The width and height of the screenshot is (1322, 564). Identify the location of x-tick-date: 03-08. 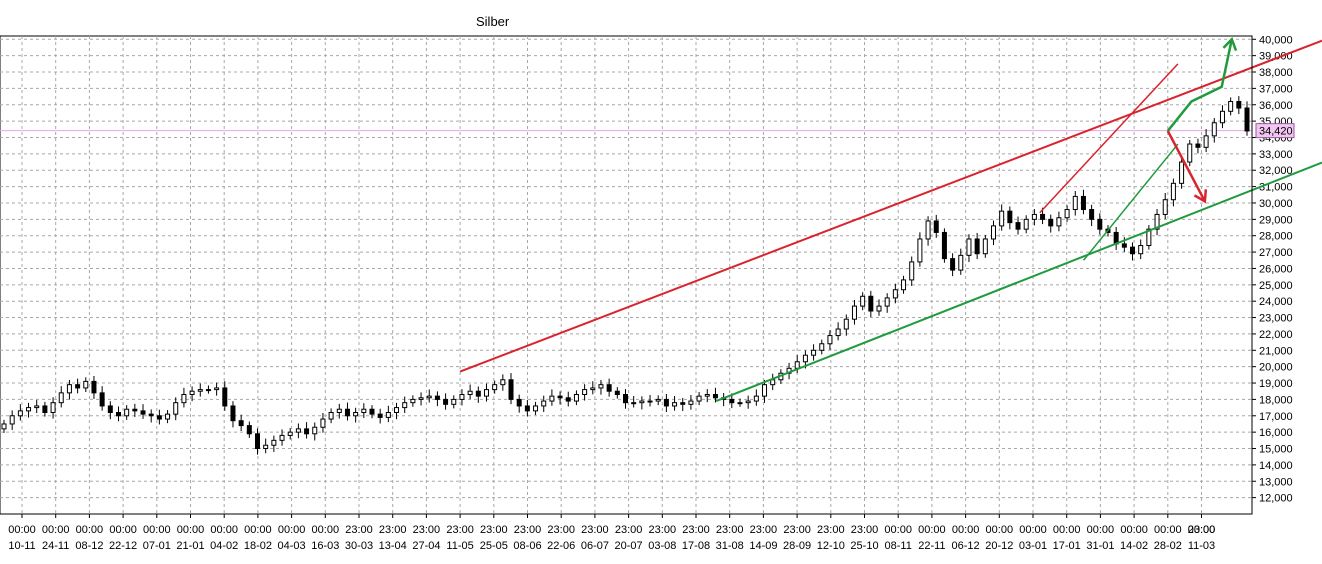
(662, 546).